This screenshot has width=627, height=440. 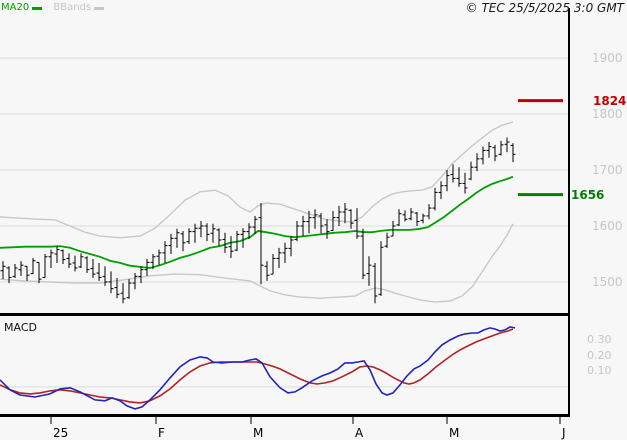 What do you see at coordinates (37, 8) in the screenshot?
I see `ma20-line-swatch-icon` at bounding box center [37, 8].